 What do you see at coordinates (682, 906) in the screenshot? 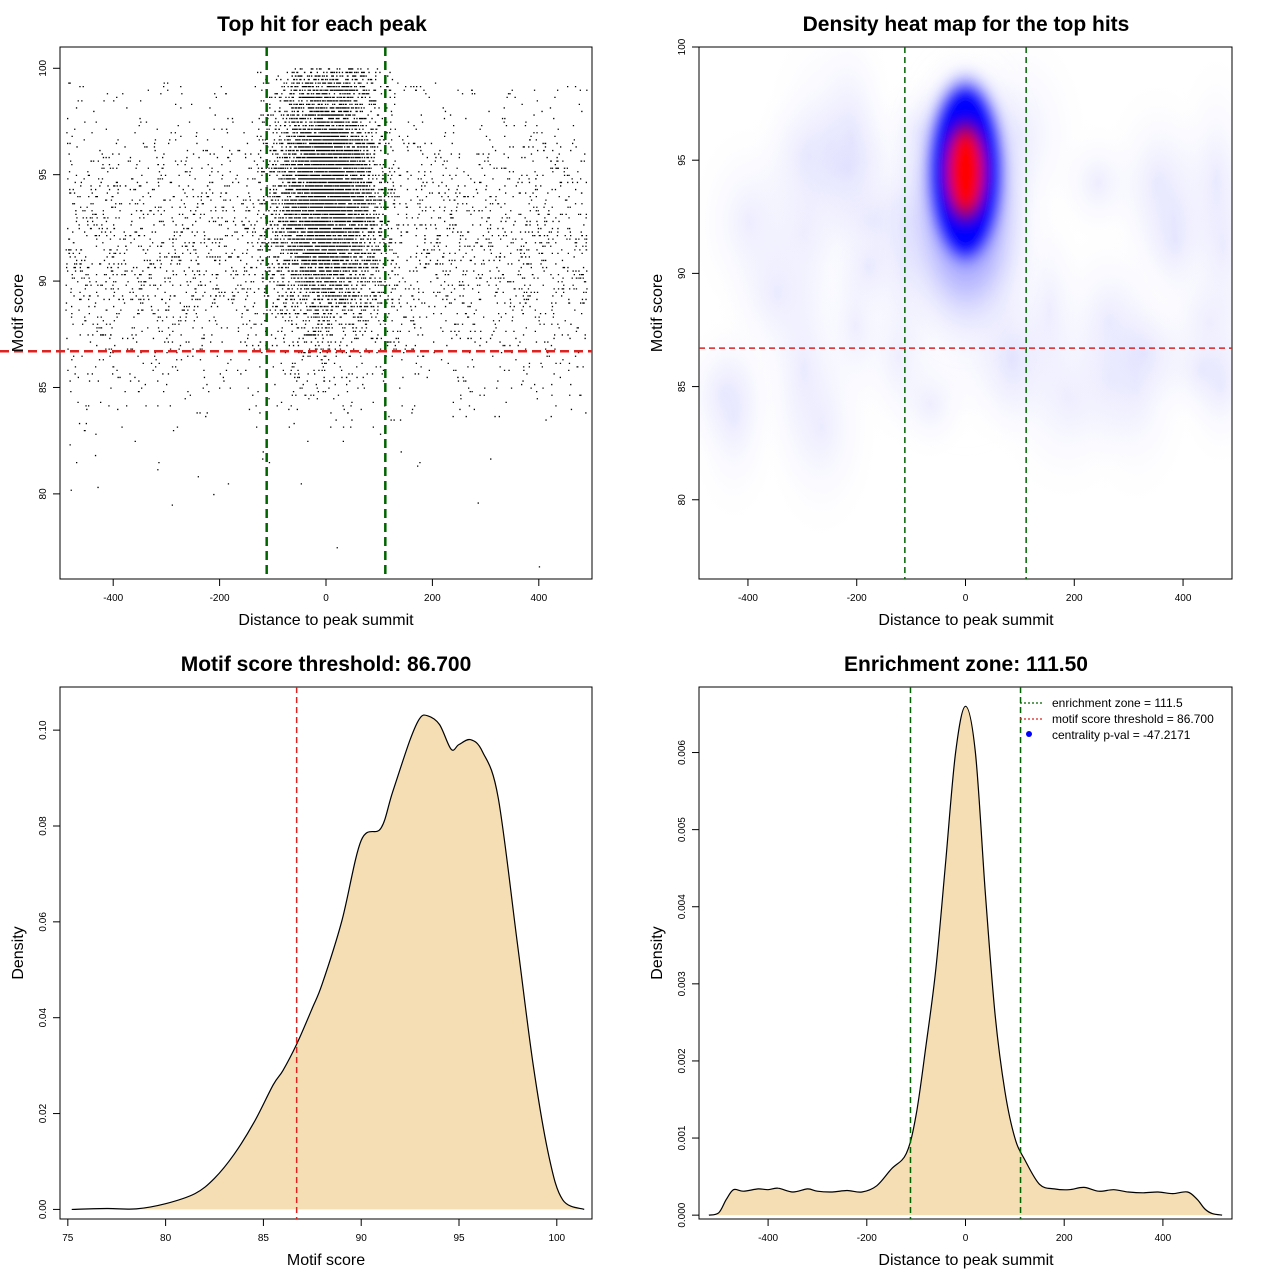
I see `enrichment-y-tick-label: 0.004` at bounding box center [682, 906].